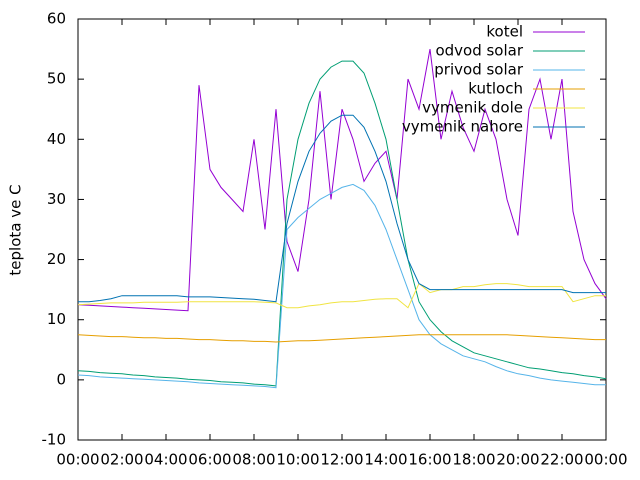 This screenshot has height=480, width=640. What do you see at coordinates (54, 440) in the screenshot?
I see `y-tick-label: -10` at bounding box center [54, 440].